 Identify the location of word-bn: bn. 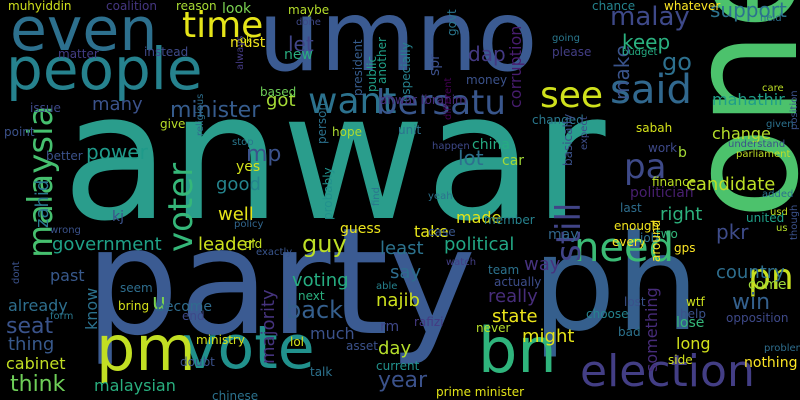
(517, 350).